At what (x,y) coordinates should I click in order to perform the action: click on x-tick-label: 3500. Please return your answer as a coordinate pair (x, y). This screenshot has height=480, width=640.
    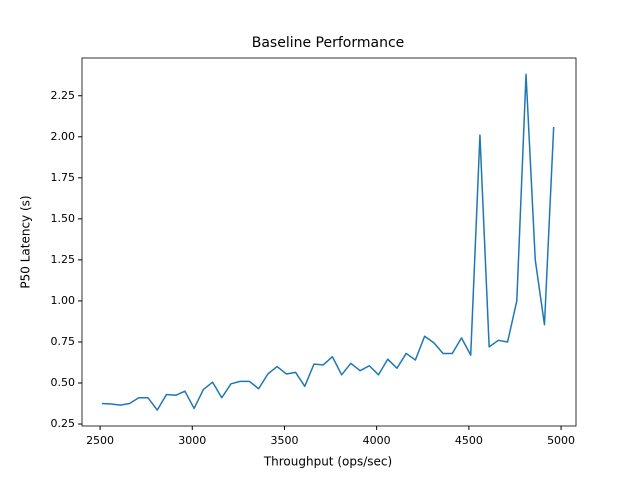
    Looking at the image, I should click on (284, 440).